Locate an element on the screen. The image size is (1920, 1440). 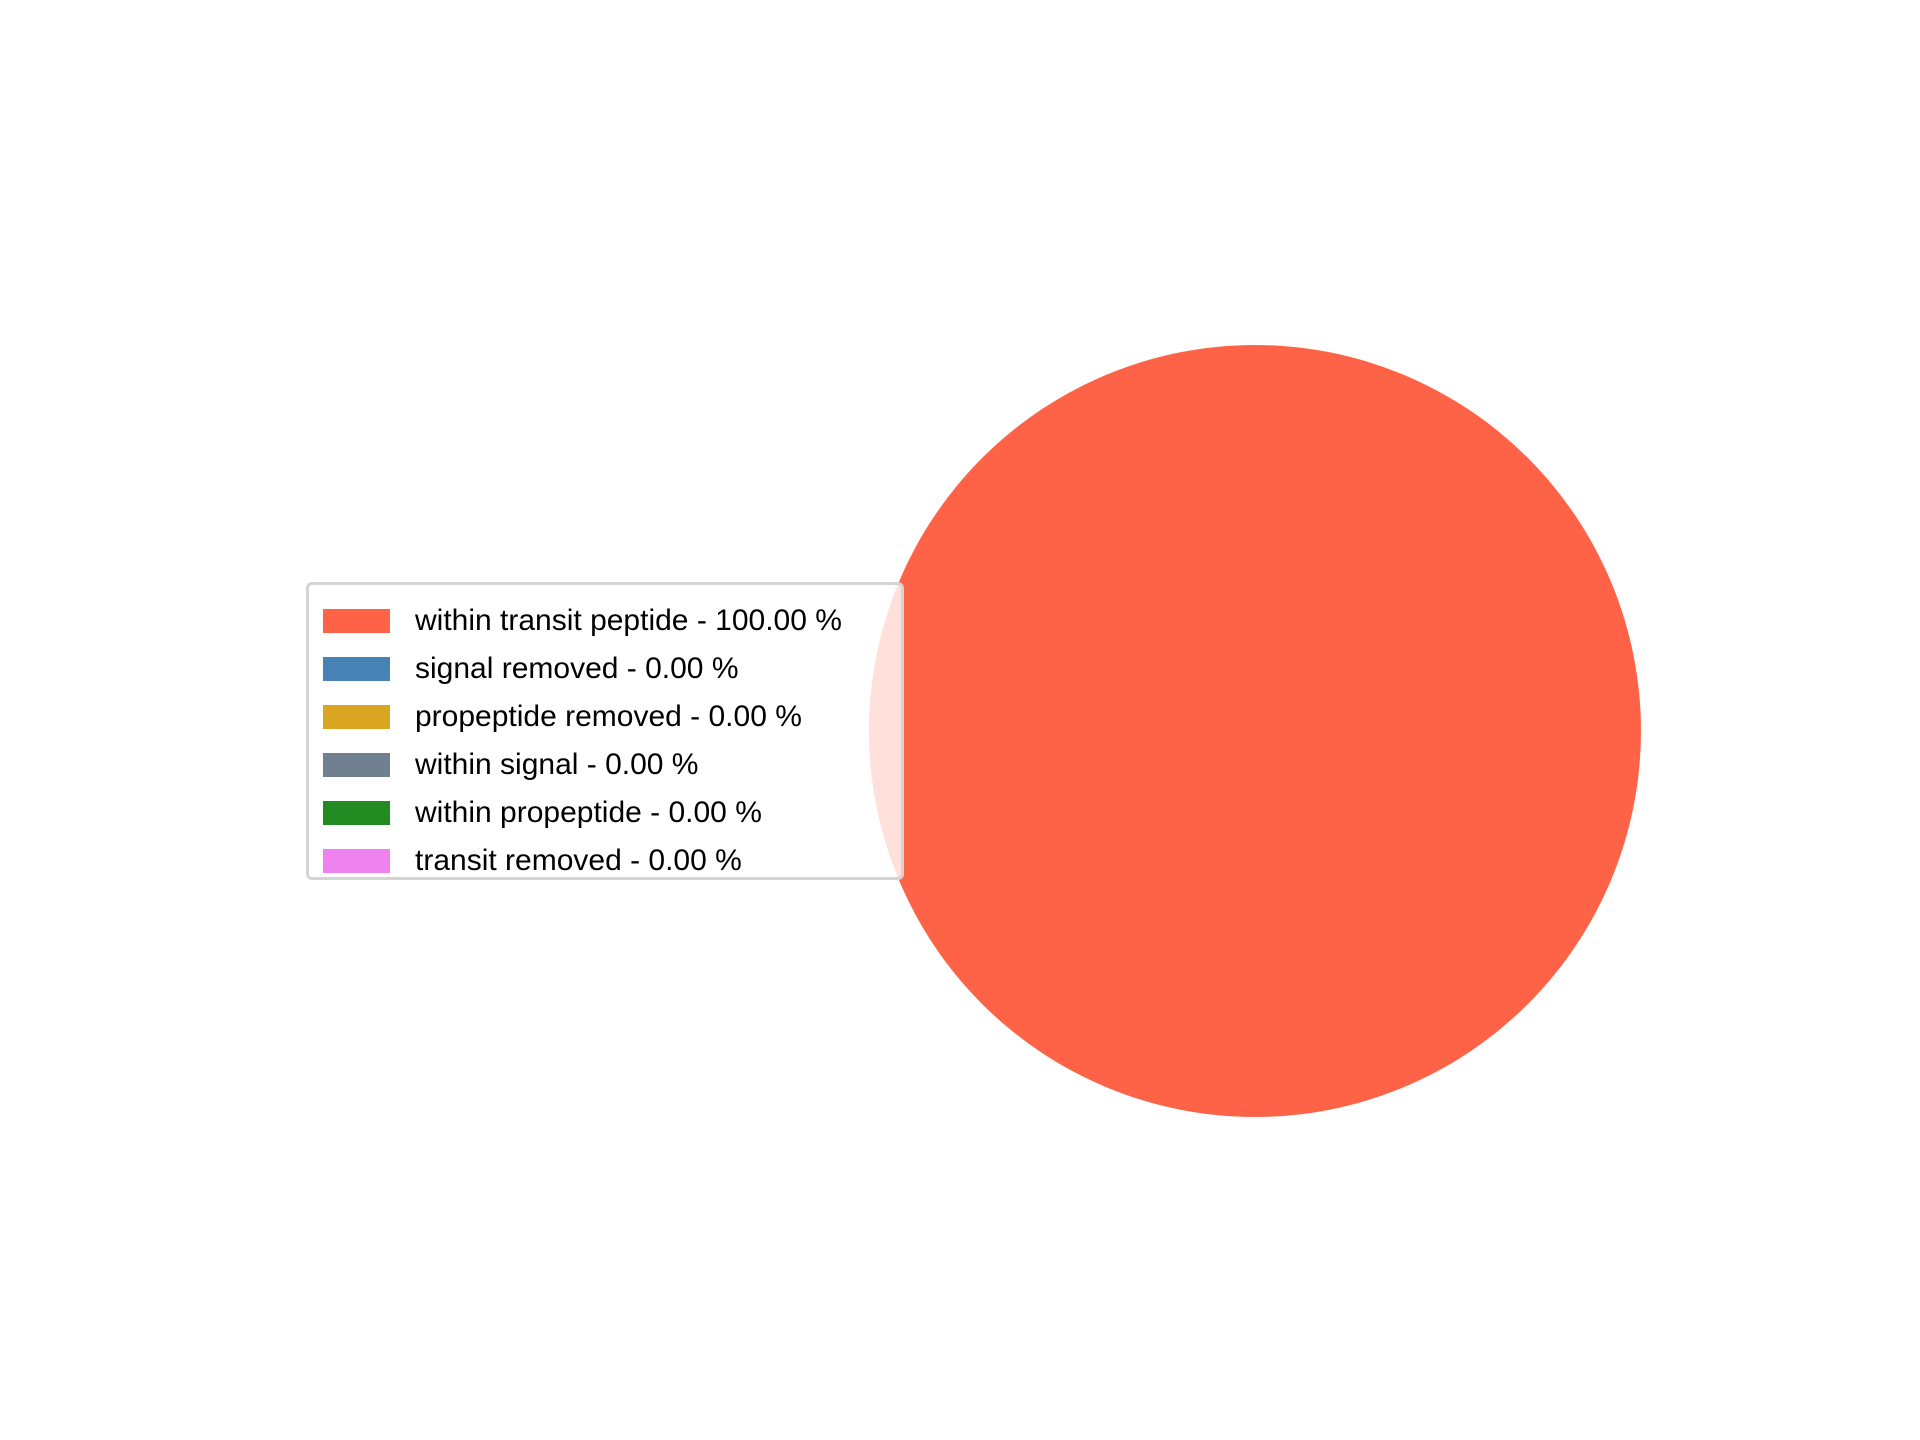
legend-item-transit-removed: transit removed - 0.00 % is located at coordinates (605, 861).